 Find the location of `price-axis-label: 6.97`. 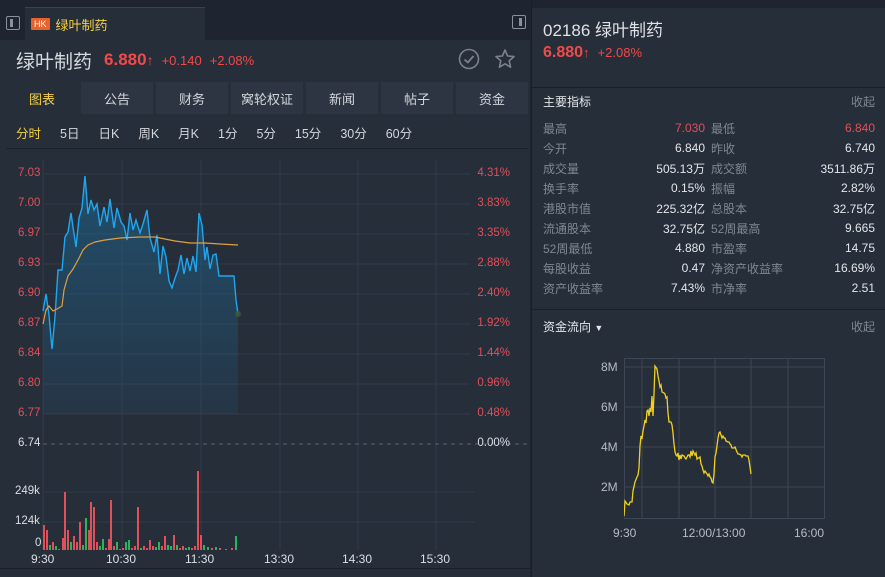

price-axis-label: 6.97 is located at coordinates (29, 233).